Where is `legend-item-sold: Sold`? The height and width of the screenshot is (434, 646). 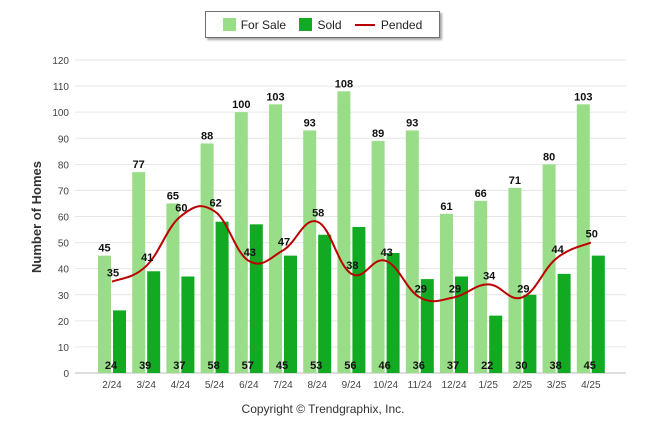 legend-item-sold: Sold is located at coordinates (320, 24).